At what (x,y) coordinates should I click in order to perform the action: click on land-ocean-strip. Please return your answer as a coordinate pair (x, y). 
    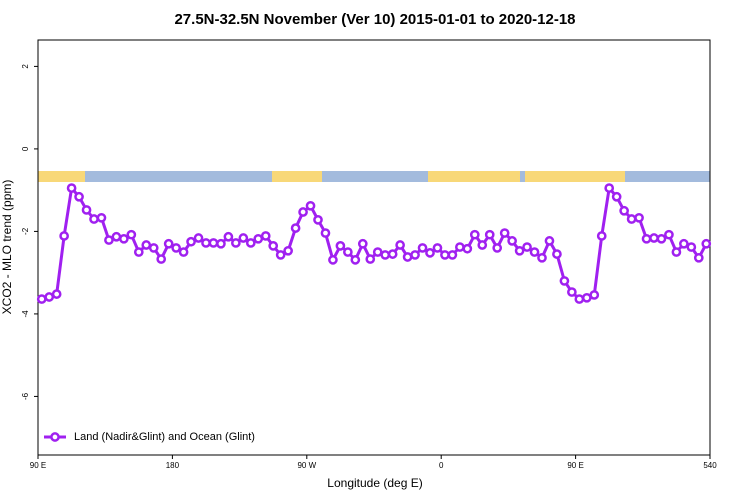
    Looking at the image, I should click on (374, 176).